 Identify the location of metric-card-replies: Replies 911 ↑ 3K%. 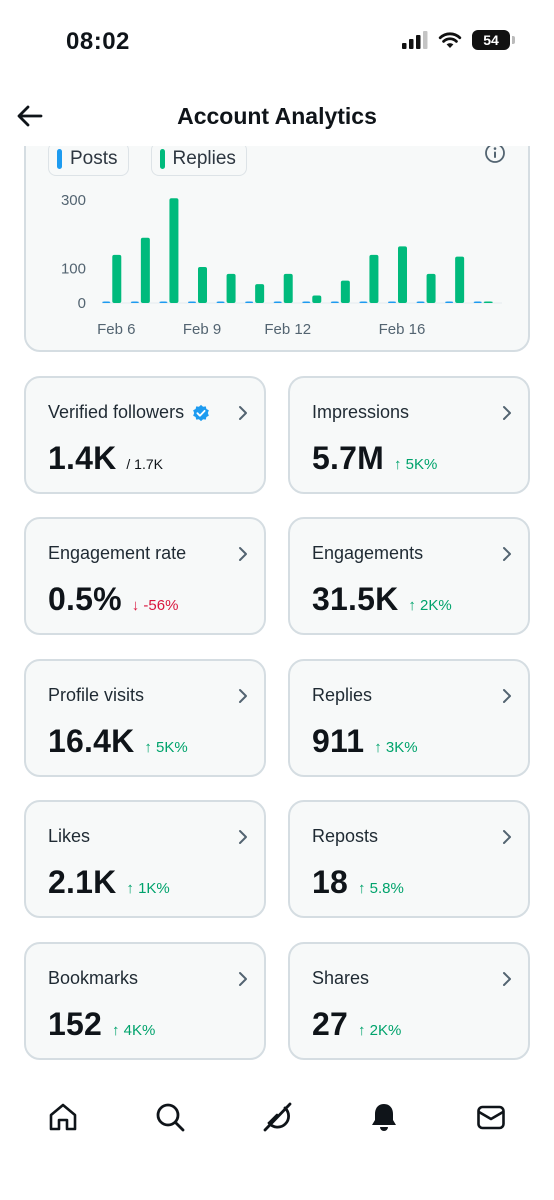
(409, 718).